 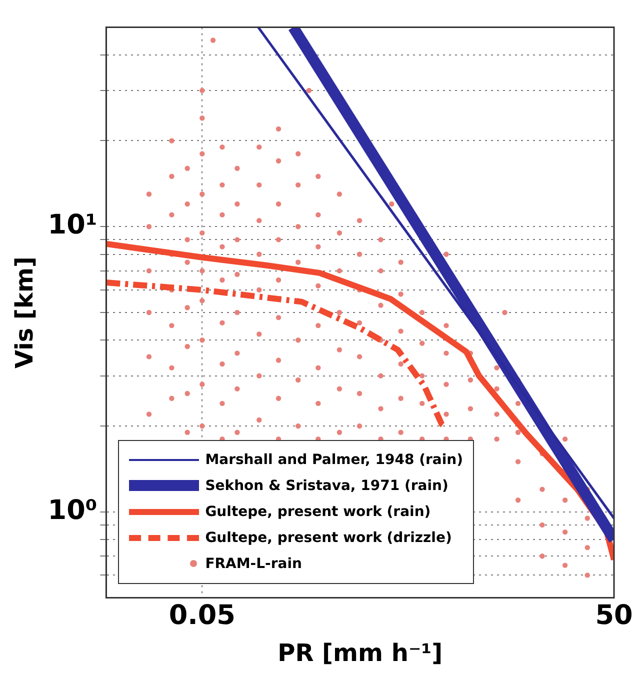 What do you see at coordinates (73, 225) in the screenshot?
I see `y-tick-label: 10¹` at bounding box center [73, 225].